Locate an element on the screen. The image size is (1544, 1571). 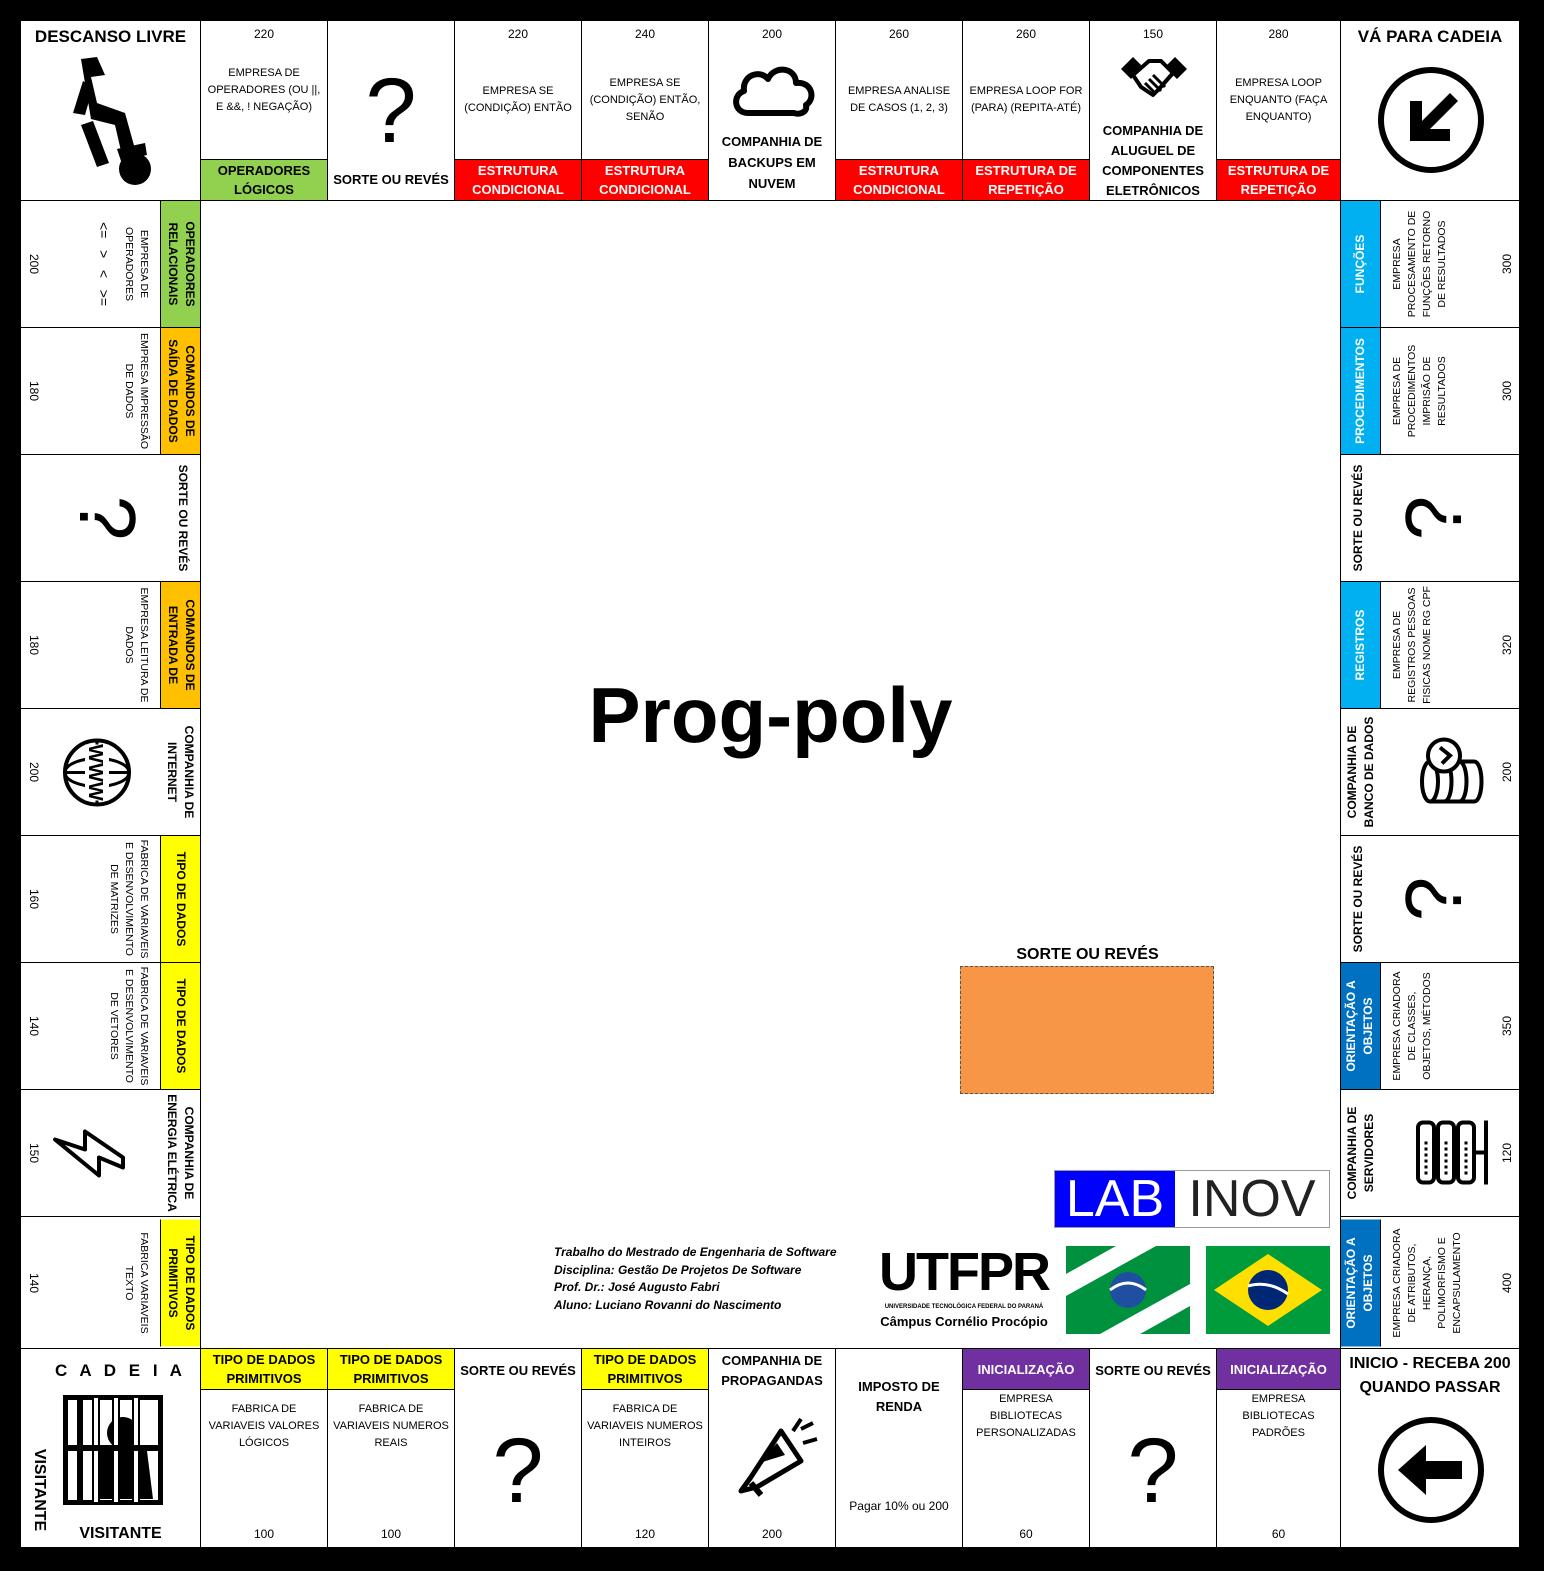
space-description: EMPRESA SE (CONDIÇÃO) ENTÃO is located at coordinates (518, 99).